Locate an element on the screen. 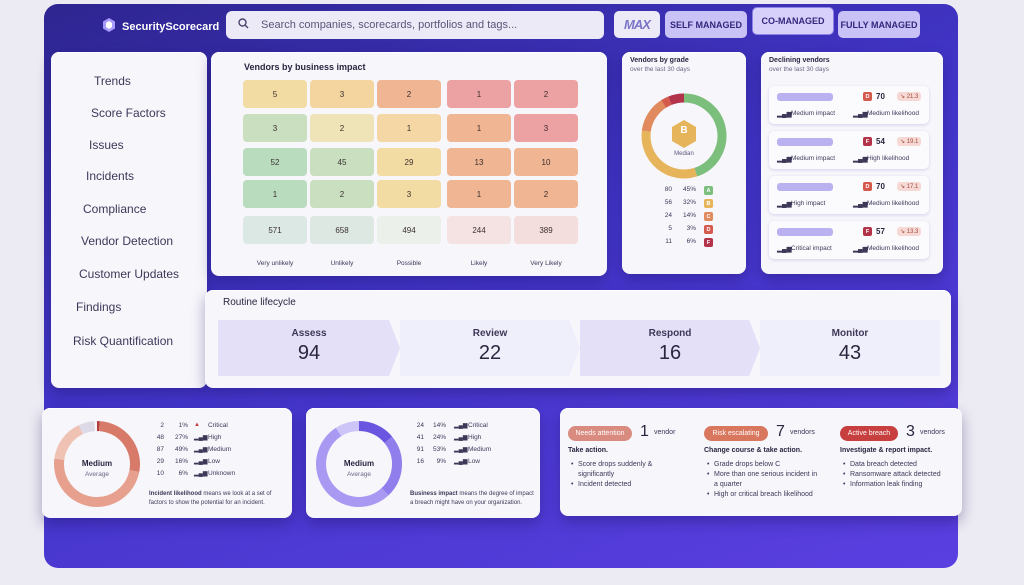 This screenshot has height=585, width=1024. sidebar-item-compliance: Compliance is located at coordinates (115, 209).